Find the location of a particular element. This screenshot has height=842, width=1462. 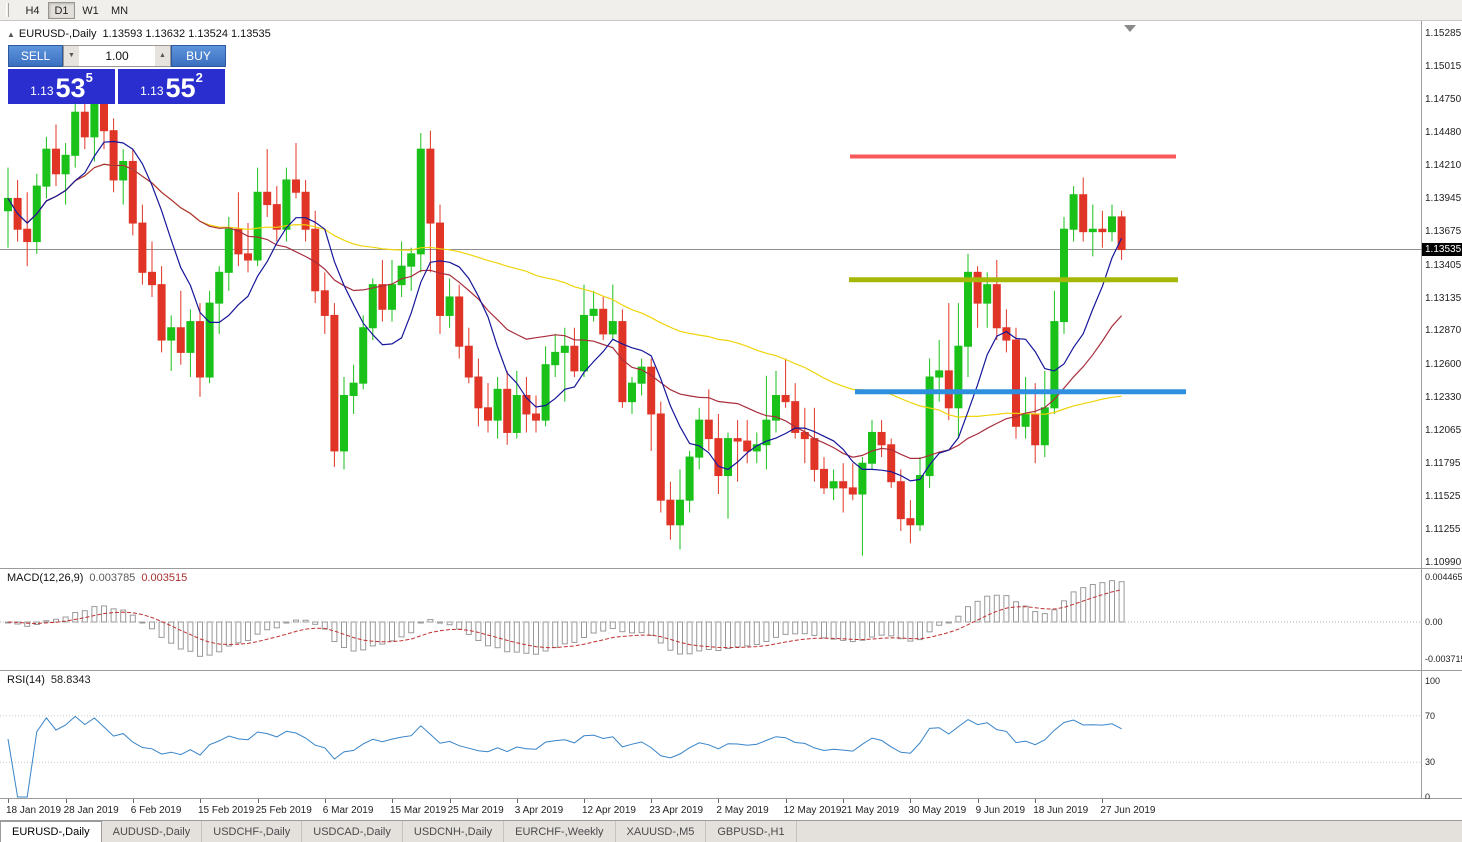

chart-tab-xauusd-m5: XAUUSD-,M5 is located at coordinates (661, 831).